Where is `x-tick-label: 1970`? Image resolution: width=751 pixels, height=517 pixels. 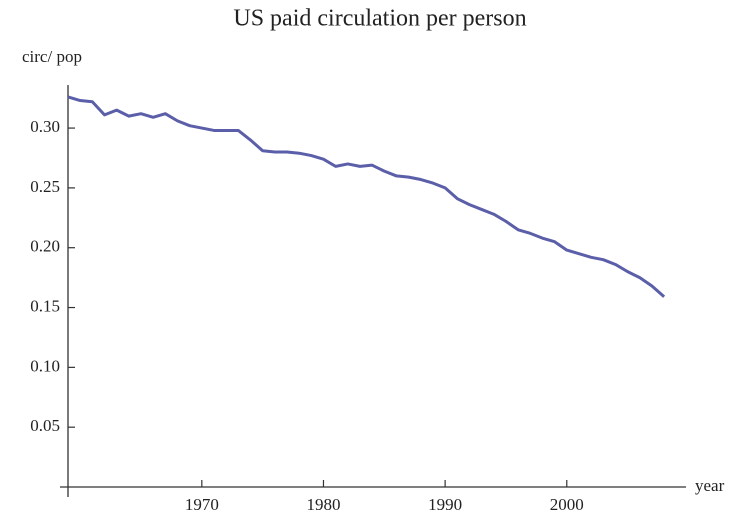
x-tick-label: 1970 is located at coordinates (202, 504).